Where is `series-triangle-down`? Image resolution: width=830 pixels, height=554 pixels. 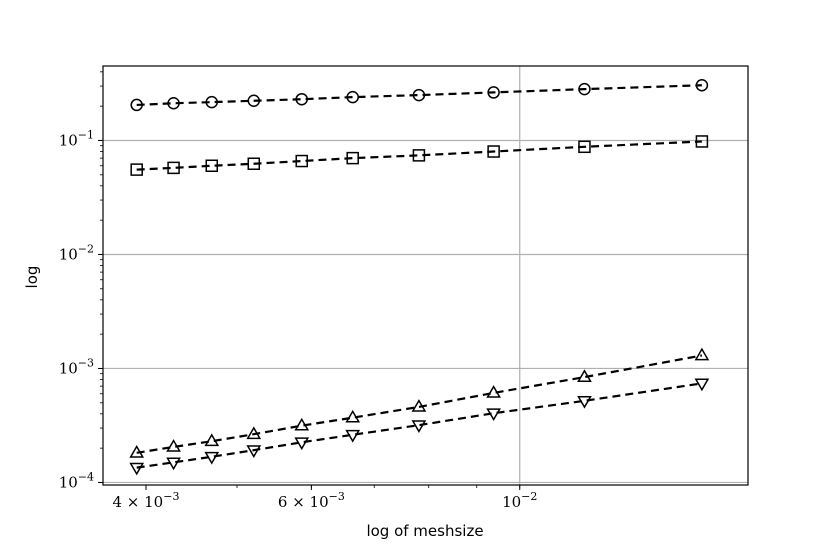 series-triangle-down is located at coordinates (419, 427).